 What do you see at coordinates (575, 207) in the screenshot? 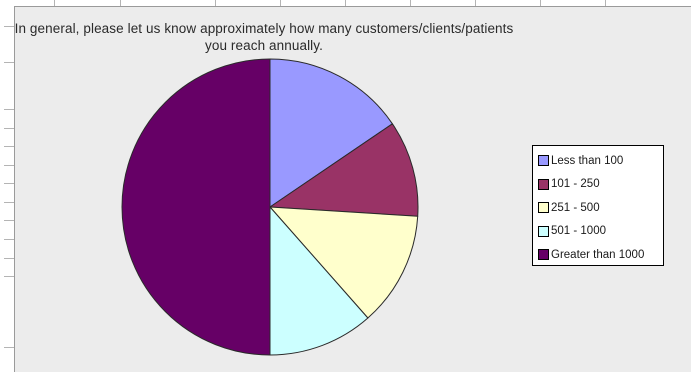
I see `legend-label: 251 - 500` at bounding box center [575, 207].